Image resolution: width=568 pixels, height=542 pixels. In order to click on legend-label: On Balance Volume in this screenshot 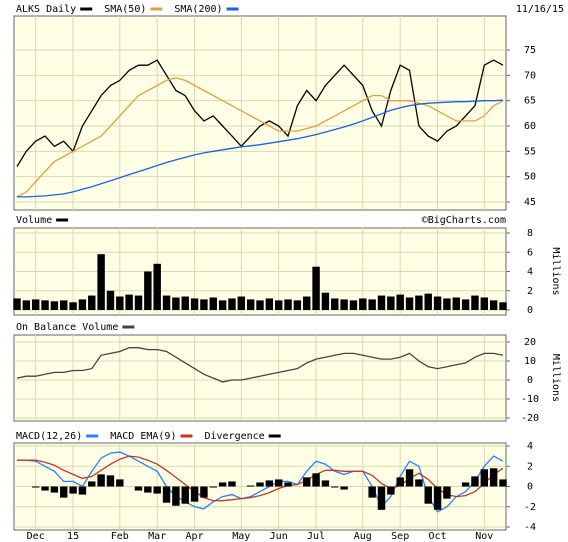, I will do `click(67, 327)`.